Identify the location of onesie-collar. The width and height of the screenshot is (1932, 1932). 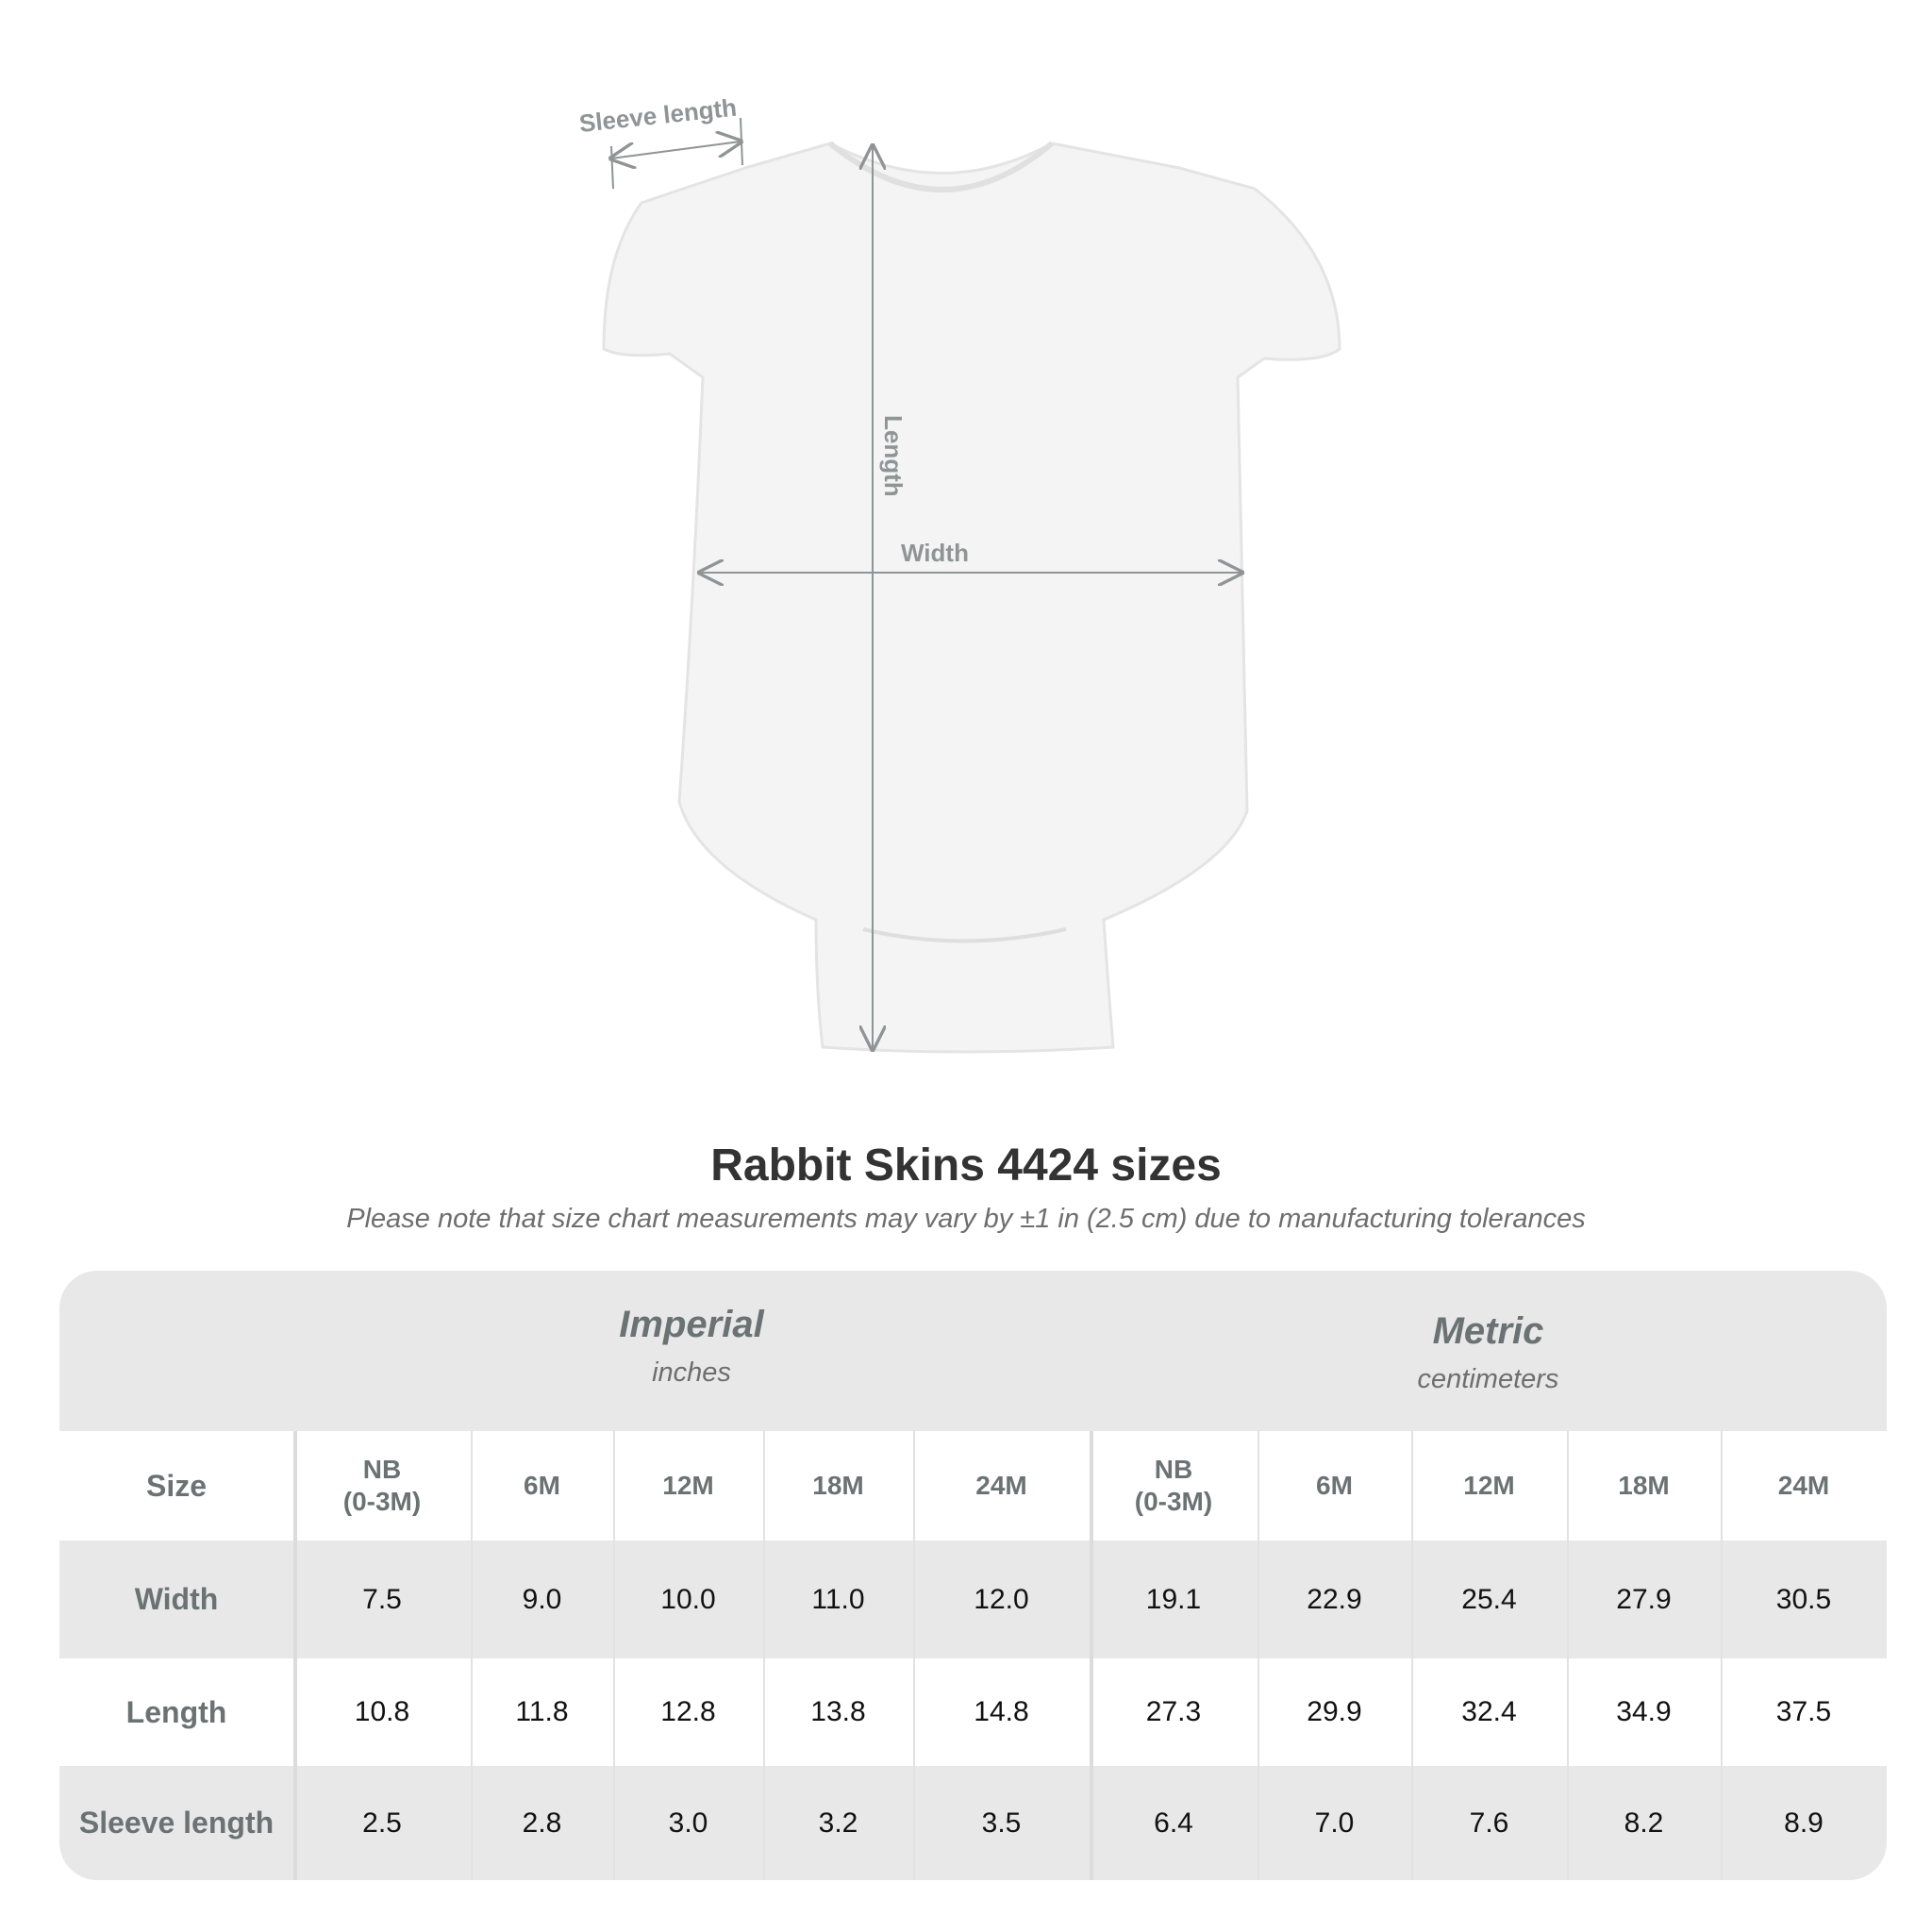
(941, 167).